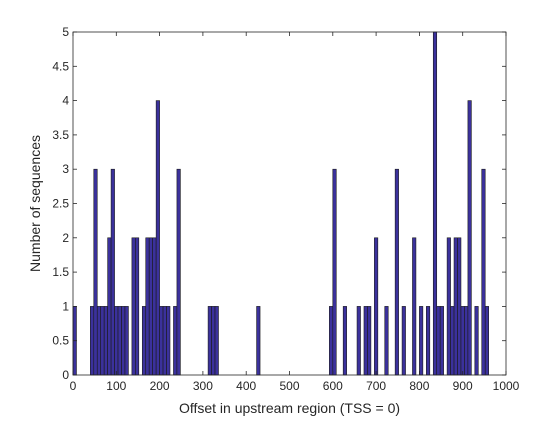  What do you see at coordinates (65, 375) in the screenshot?
I see `y-tick-label: 0` at bounding box center [65, 375].